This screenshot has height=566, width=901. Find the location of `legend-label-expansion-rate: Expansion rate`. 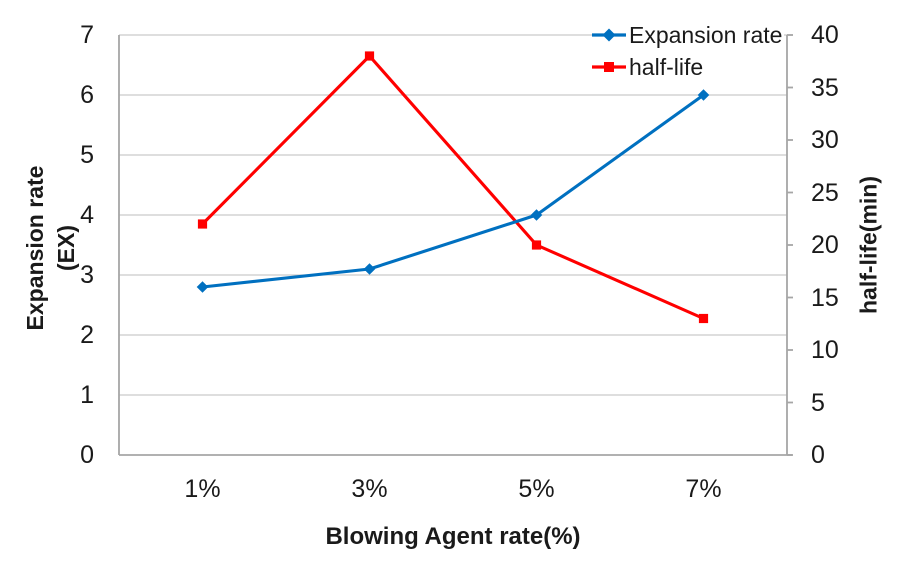

legend-label-expansion-rate: Expansion rate is located at coordinates (706, 35).